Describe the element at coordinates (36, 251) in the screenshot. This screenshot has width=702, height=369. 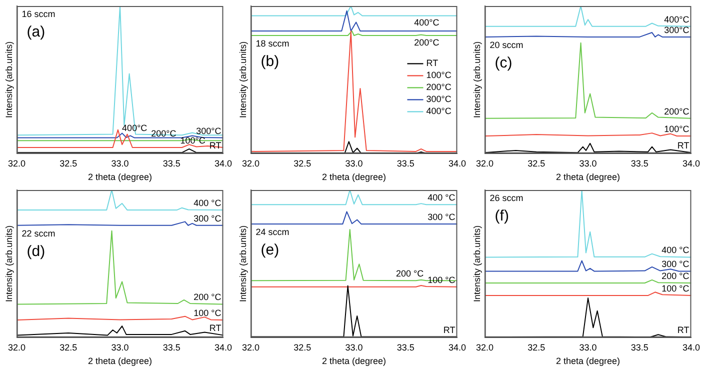
I see `annotation: (d)` at that location.